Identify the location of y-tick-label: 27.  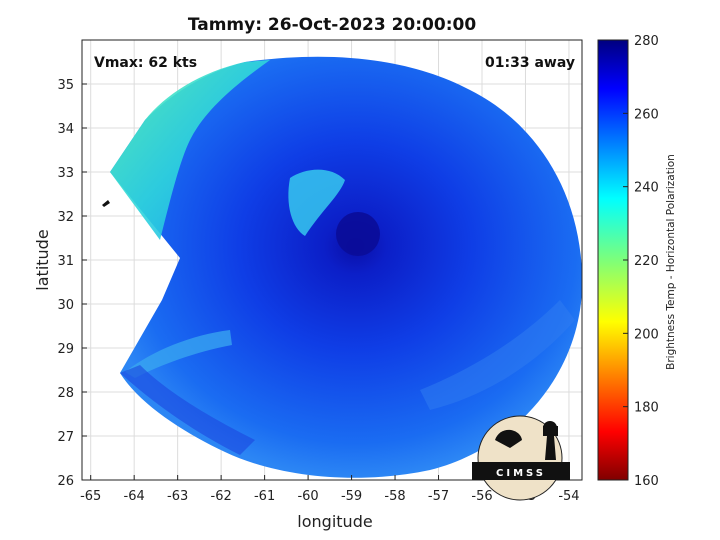
(65, 437).